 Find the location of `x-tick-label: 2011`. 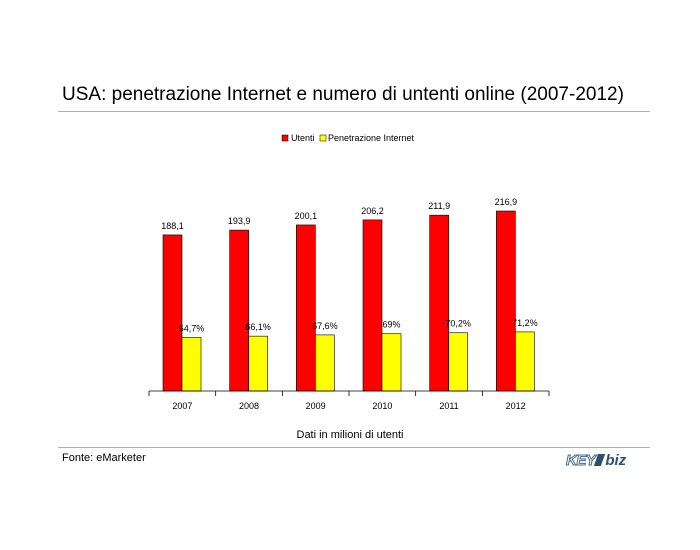

x-tick-label: 2011 is located at coordinates (448, 406).